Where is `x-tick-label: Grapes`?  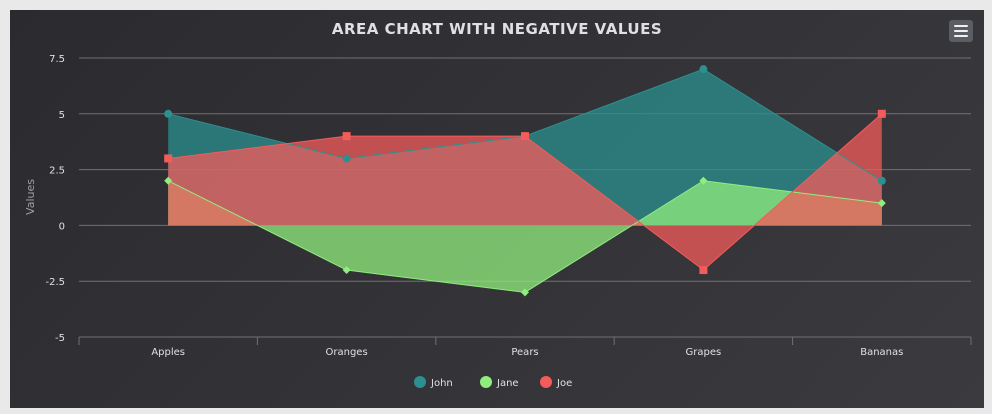
x-tick-label: Grapes is located at coordinates (704, 352).